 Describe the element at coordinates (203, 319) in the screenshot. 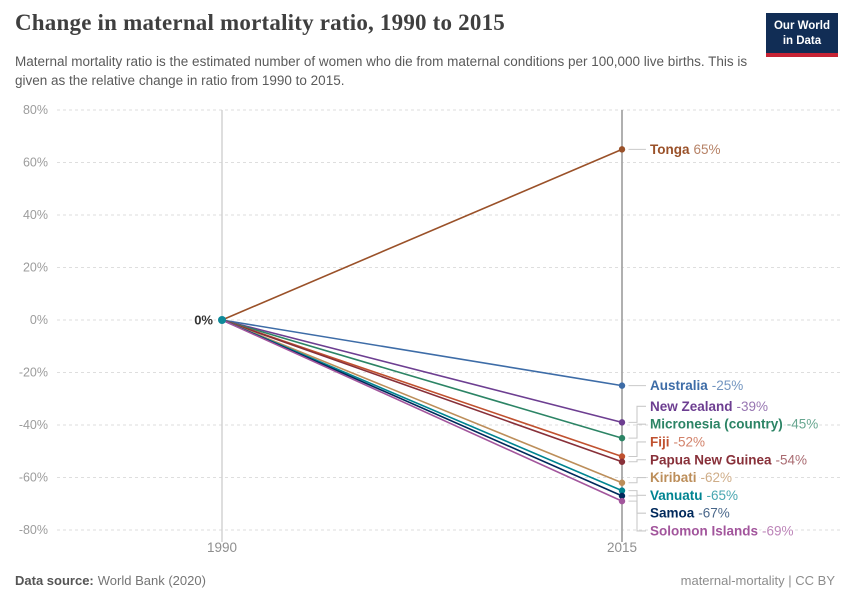

I see `origin-label: 0%` at that location.